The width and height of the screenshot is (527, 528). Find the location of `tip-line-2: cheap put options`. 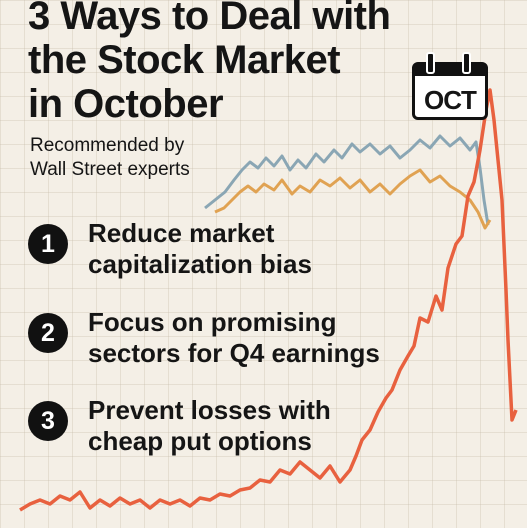

tip-line-2: cheap put options is located at coordinates (200, 441).